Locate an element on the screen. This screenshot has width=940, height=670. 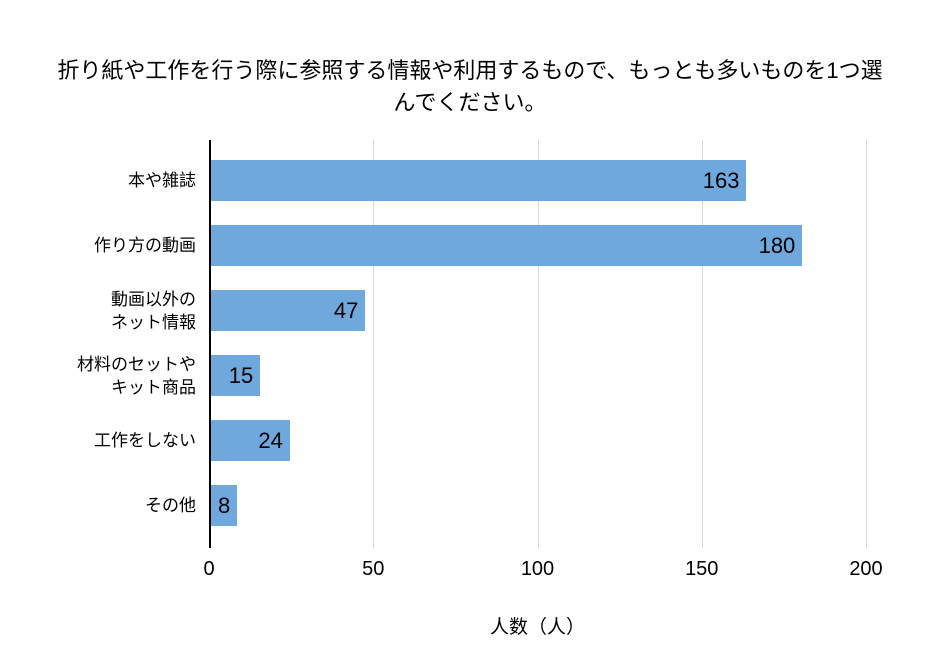
chart-title-line2: んでください。 is located at coordinates (470, 102).